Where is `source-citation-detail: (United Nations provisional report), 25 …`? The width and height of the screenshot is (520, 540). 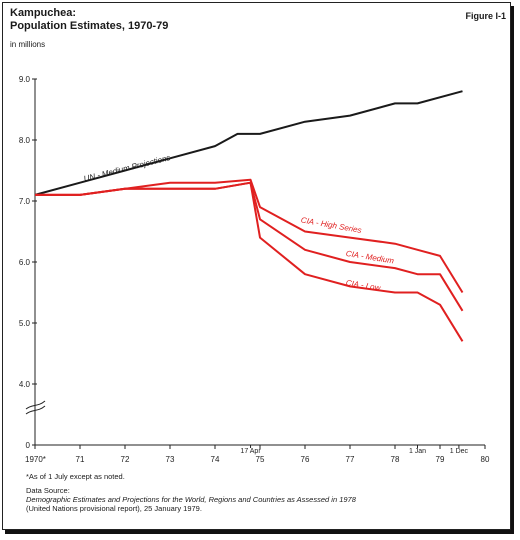 source-citation-detail: (United Nations provisional report), 25 … is located at coordinates (114, 508).